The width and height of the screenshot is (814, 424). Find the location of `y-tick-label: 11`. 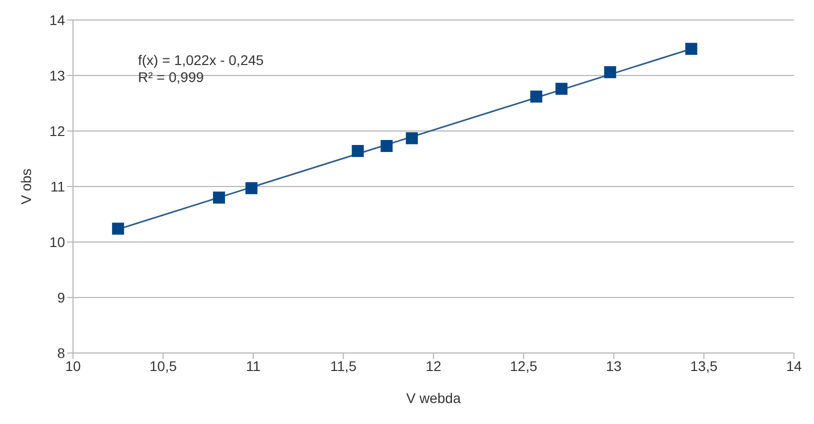

y-tick-label: 11 is located at coordinates (58, 186).